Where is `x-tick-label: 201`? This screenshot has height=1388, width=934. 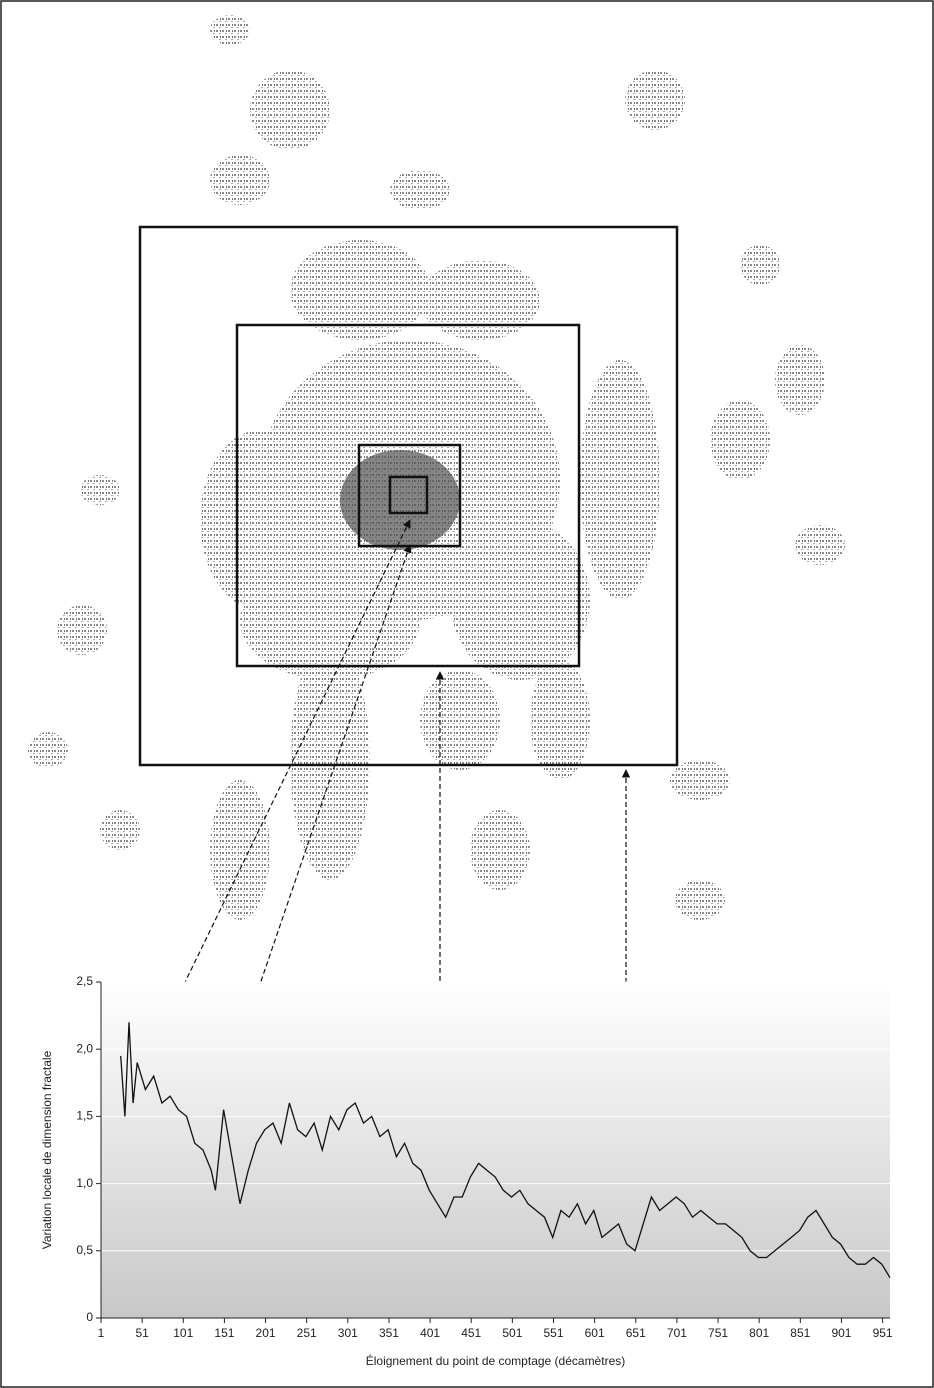 x-tick-label: 201 is located at coordinates (266, 1333).